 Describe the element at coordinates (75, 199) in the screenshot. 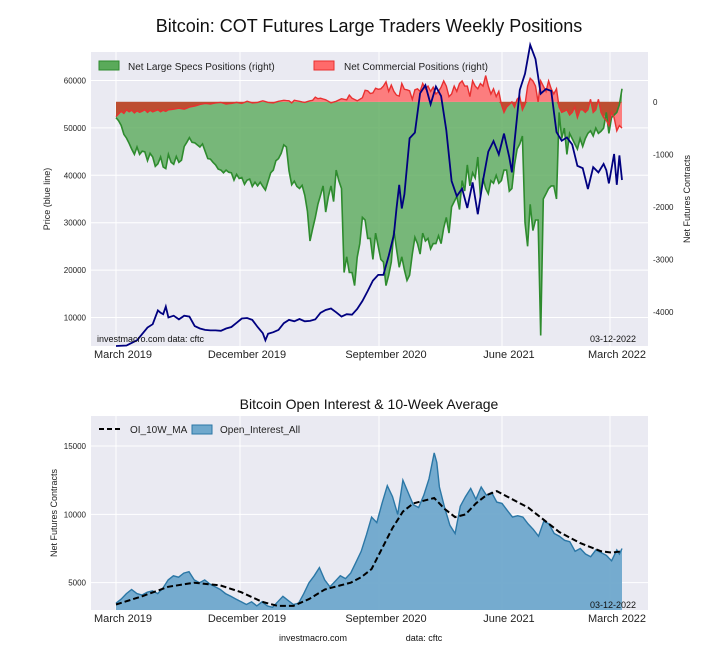

I see `top-left-axis-ticks: 10000 20000 30000 40000 50000 60000` at that location.